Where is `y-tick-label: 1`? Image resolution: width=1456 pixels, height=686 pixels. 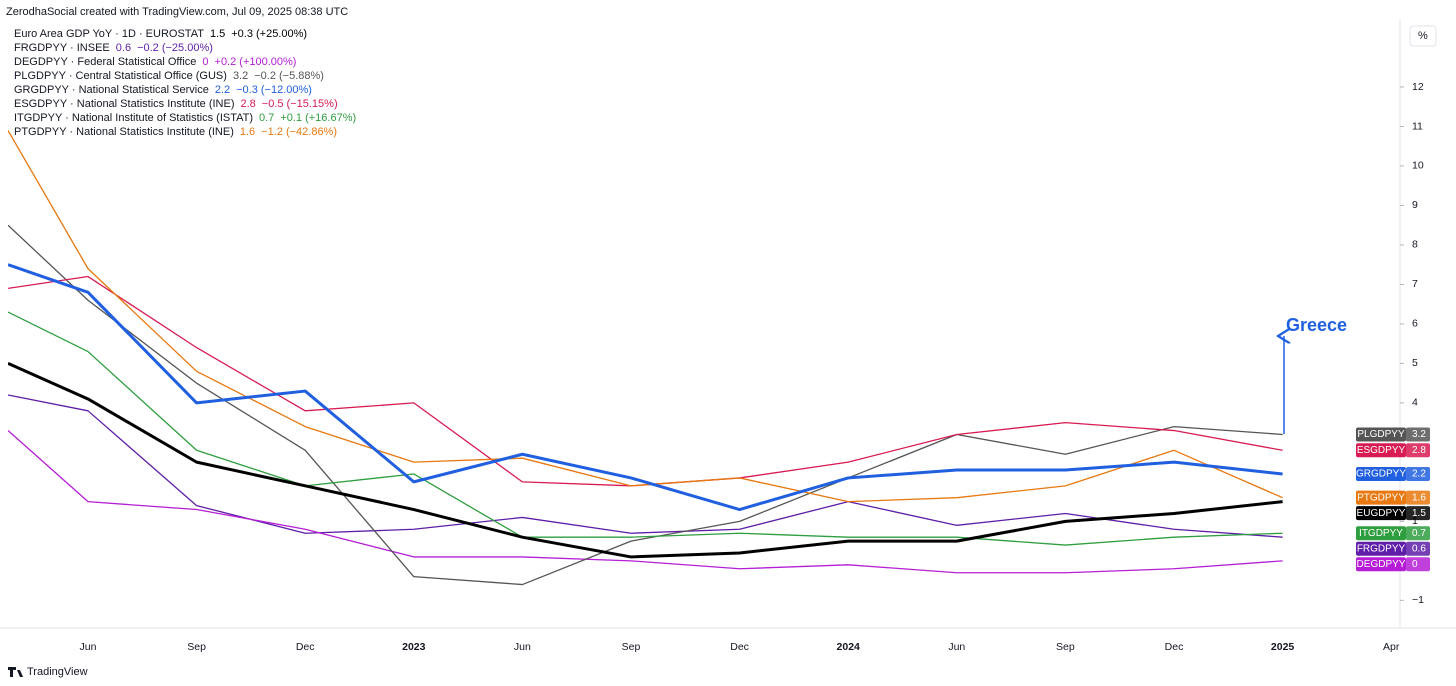 y-tick-label: 1 is located at coordinates (1415, 521).